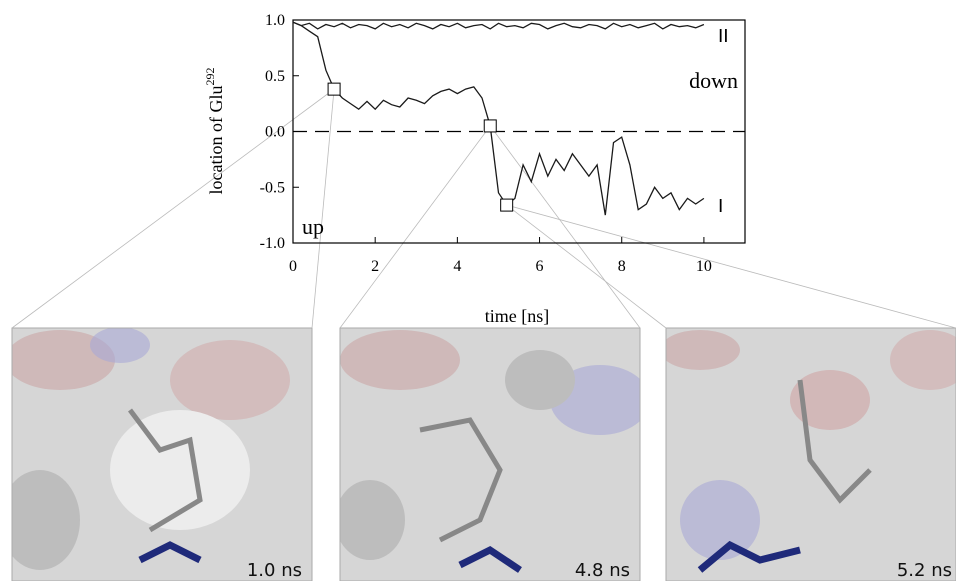  Describe the element at coordinates (723, 36) in the screenshot. I see `annotation: II` at that location.